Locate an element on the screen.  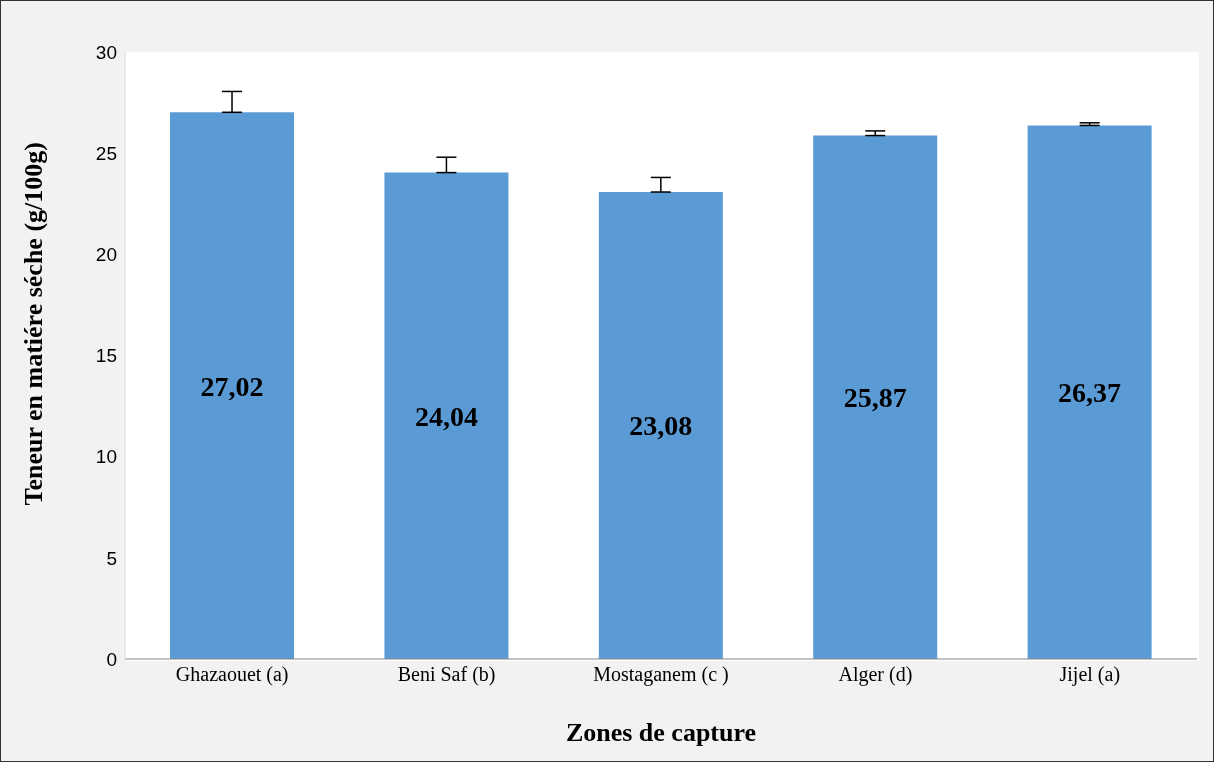
y-tick-label: 25 is located at coordinates (106, 153).